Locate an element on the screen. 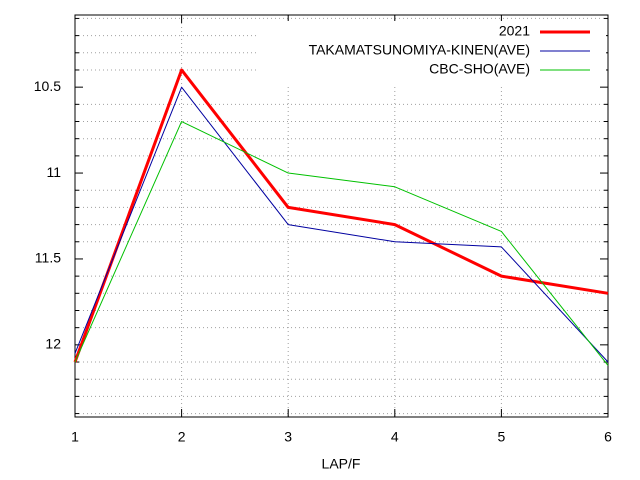 The image size is (640, 480). y-tick-label: 12 is located at coordinates (53, 344).